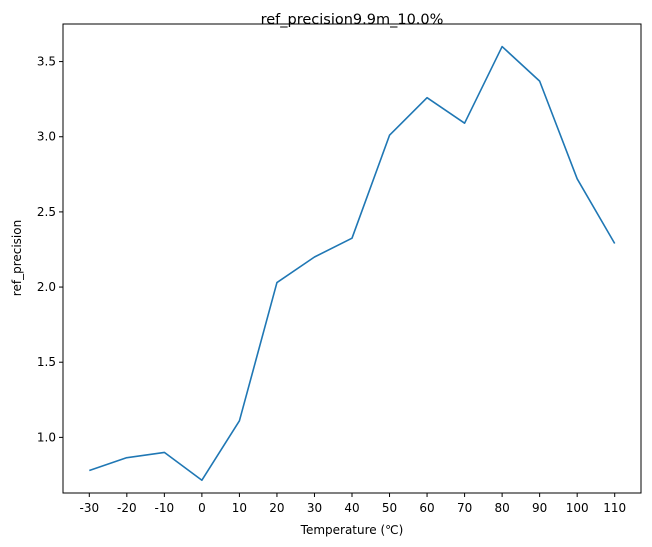  Describe the element at coordinates (426, 508) in the screenshot. I see `x-tick-label: 60` at that location.